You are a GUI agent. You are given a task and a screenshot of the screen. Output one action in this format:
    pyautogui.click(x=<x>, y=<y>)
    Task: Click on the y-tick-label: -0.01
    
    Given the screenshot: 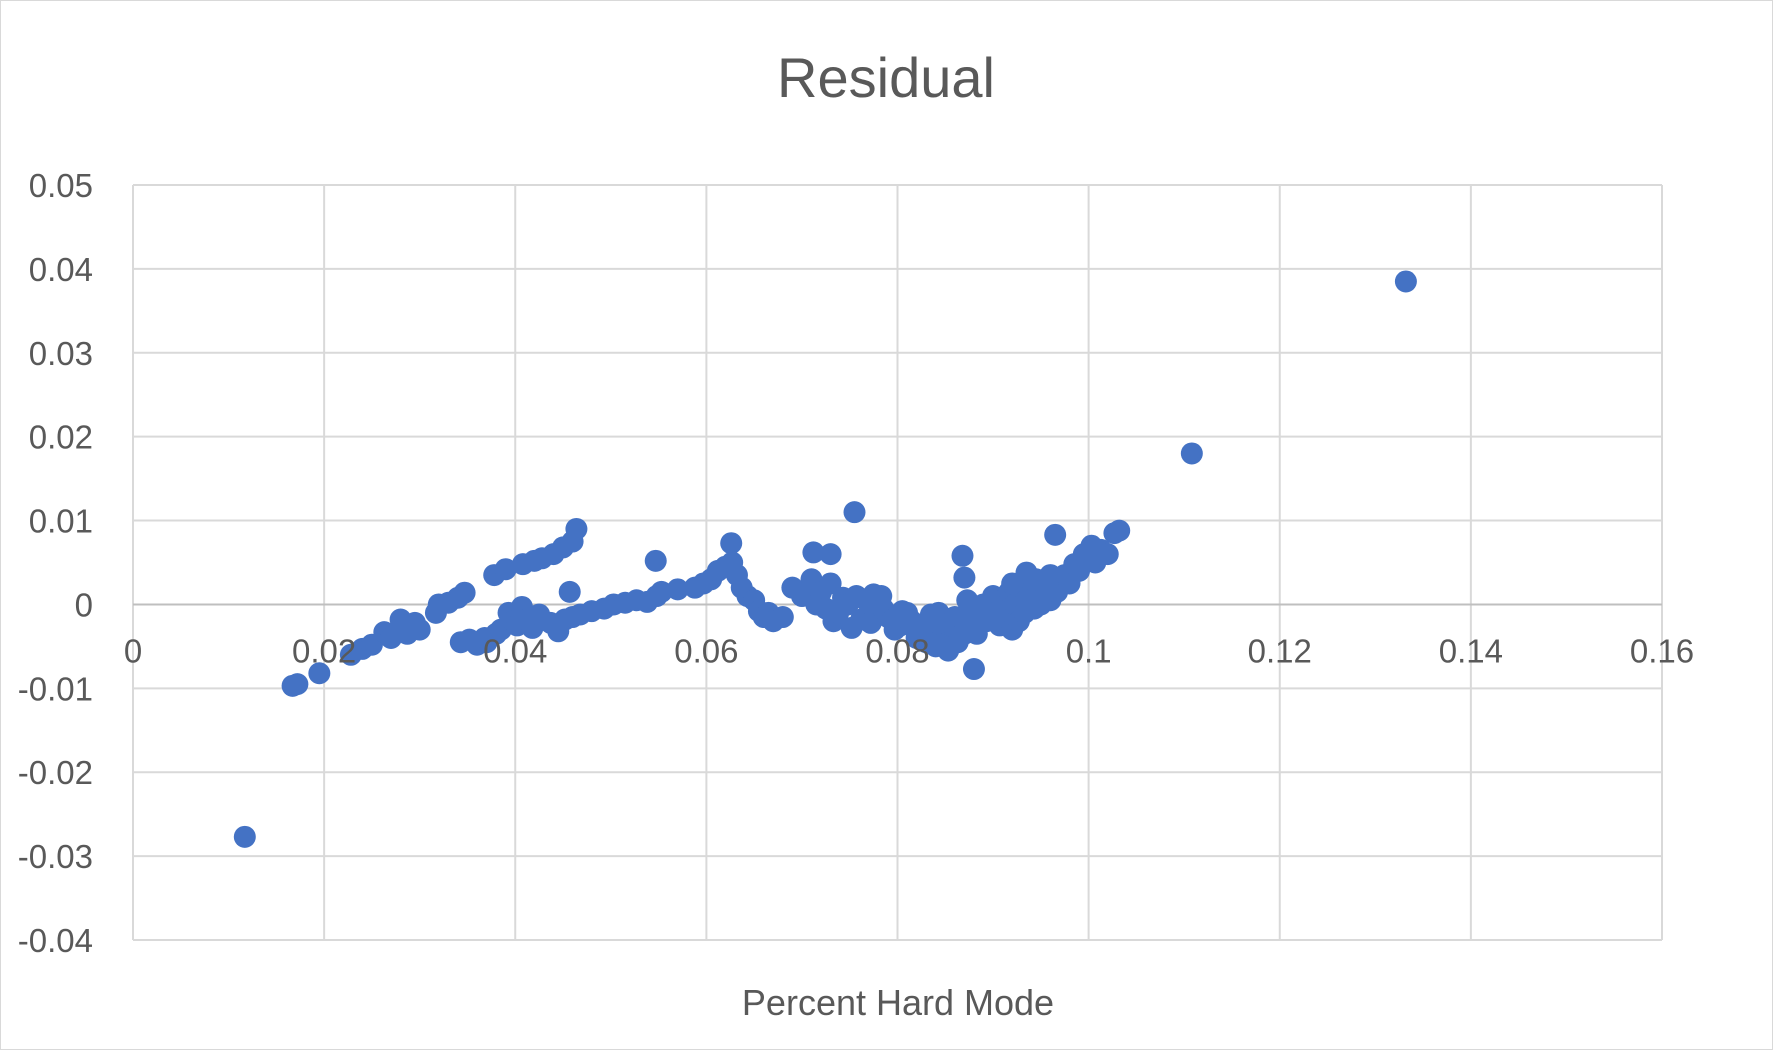 What is the action you would take?
    pyautogui.click(x=55, y=688)
    